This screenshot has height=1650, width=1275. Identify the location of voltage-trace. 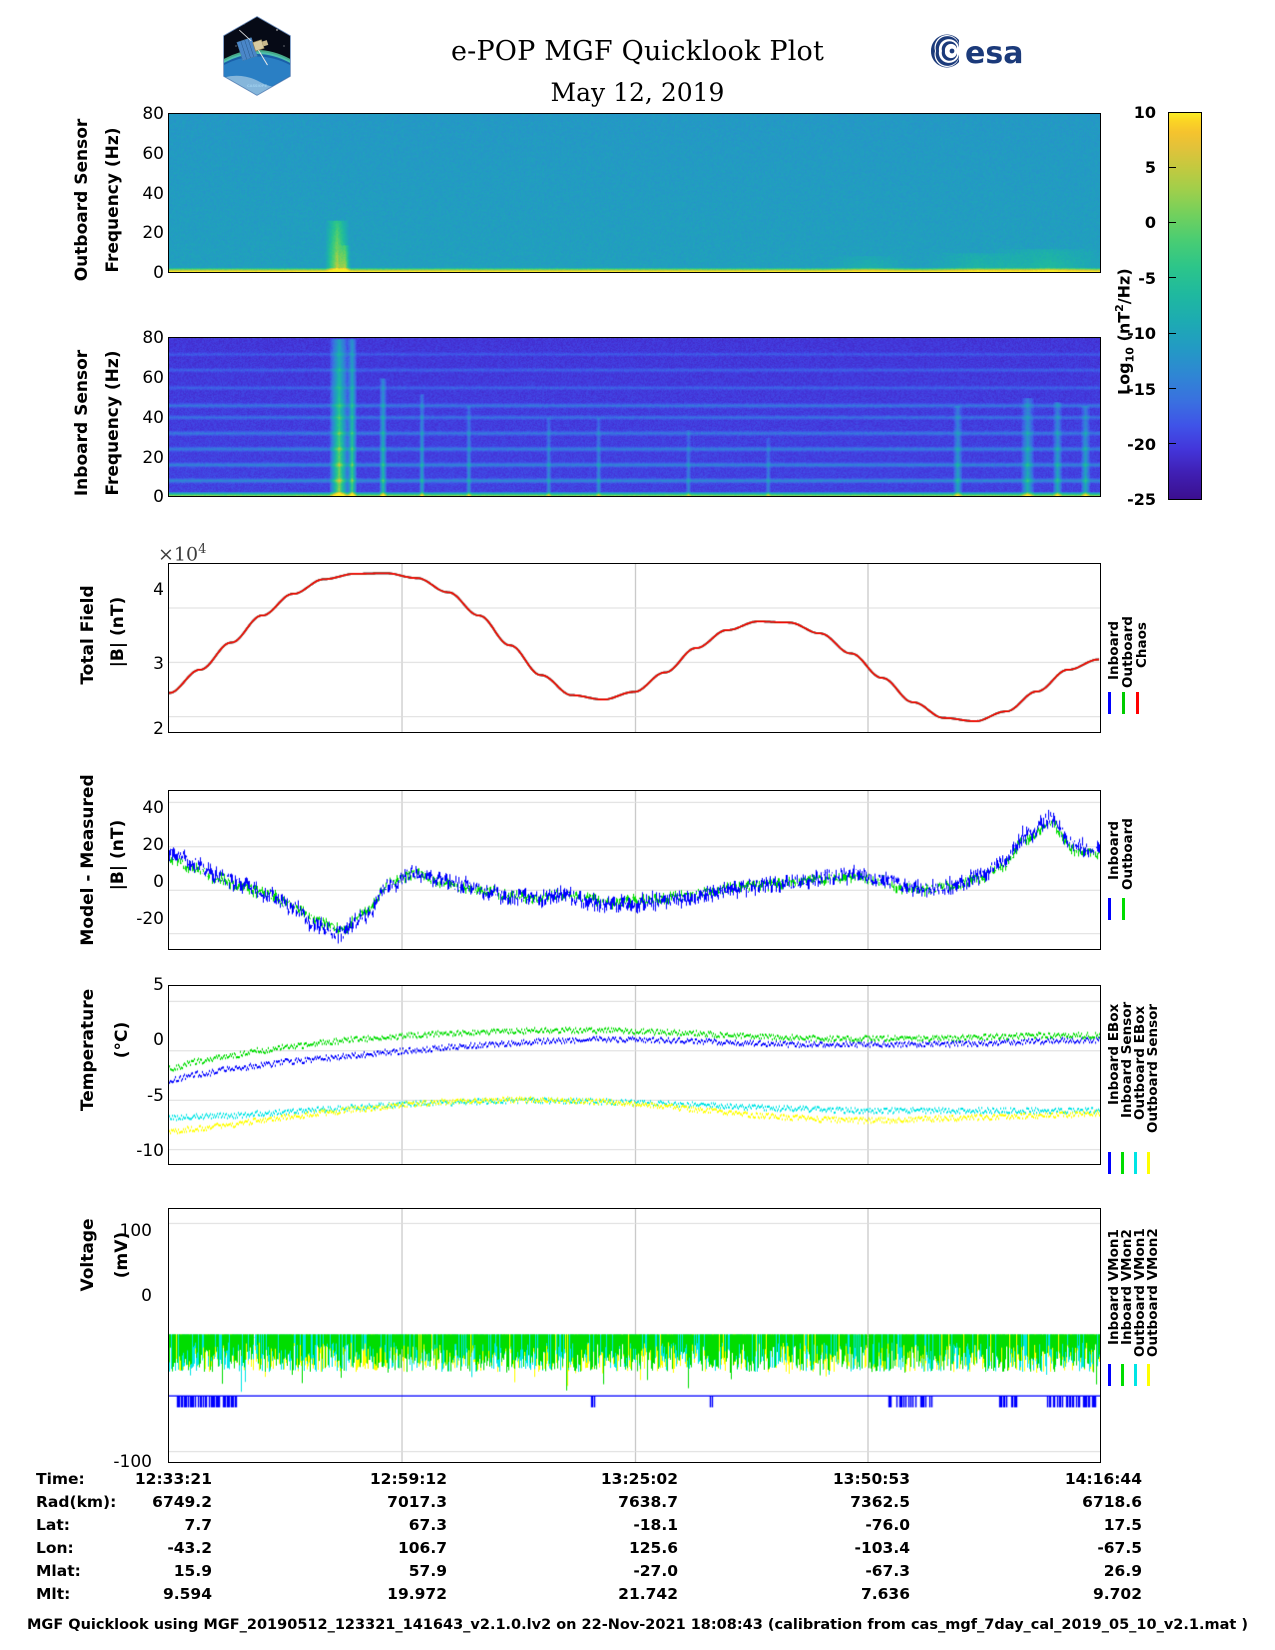
(634, 1335).